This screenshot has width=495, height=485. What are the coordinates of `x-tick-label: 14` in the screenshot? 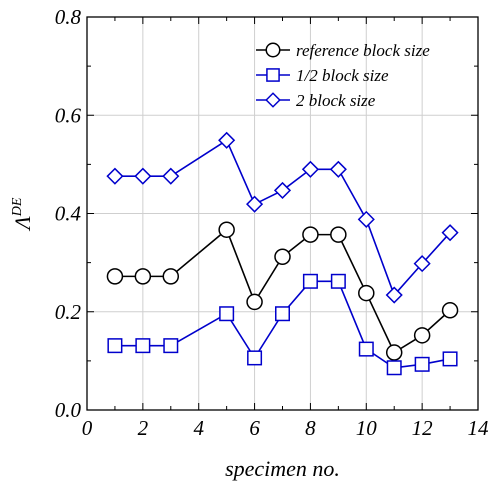 It's located at (479, 428).